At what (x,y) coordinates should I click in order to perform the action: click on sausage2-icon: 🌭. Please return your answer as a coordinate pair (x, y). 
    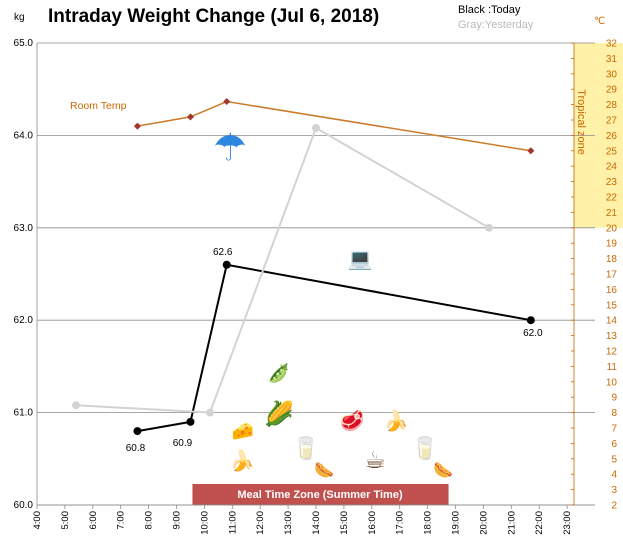
    Looking at the image, I should click on (443, 470).